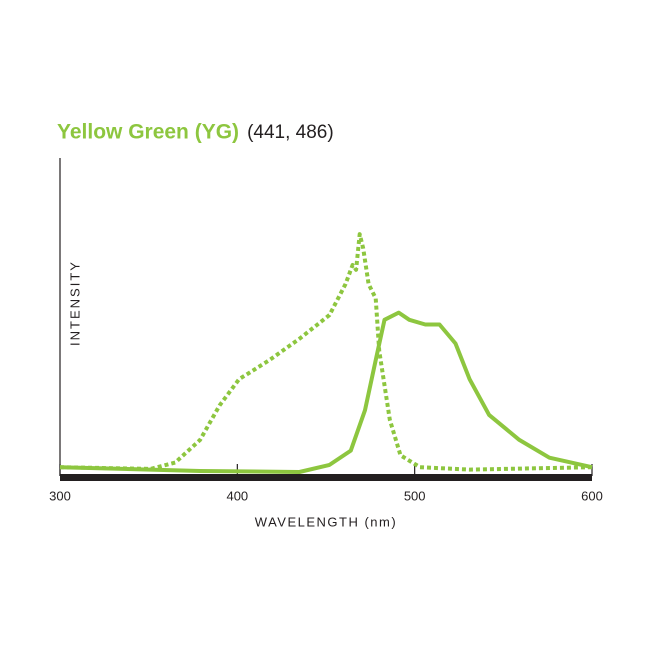  I want to click on x-axis, so click(326, 477).